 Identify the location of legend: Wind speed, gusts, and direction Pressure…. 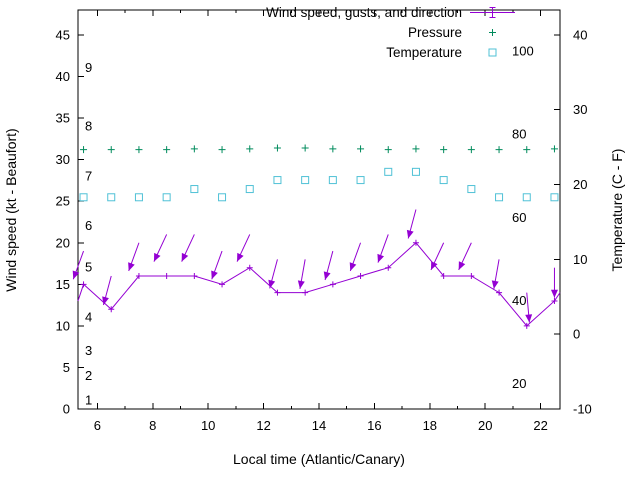
(390, 32).